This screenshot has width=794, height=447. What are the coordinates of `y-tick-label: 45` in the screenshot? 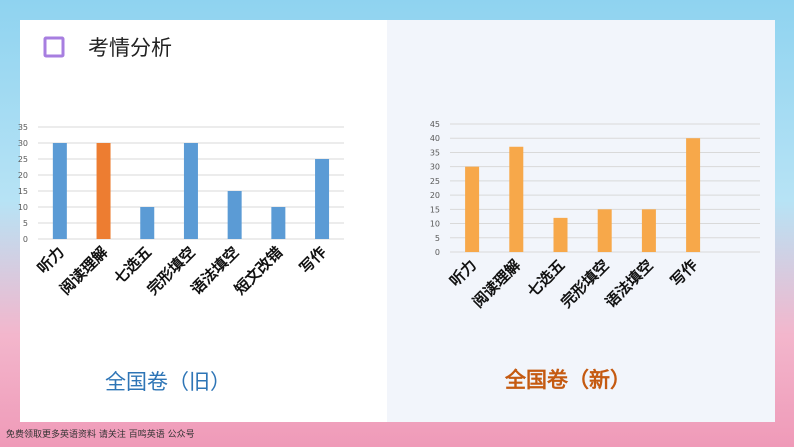 It's located at (435, 124).